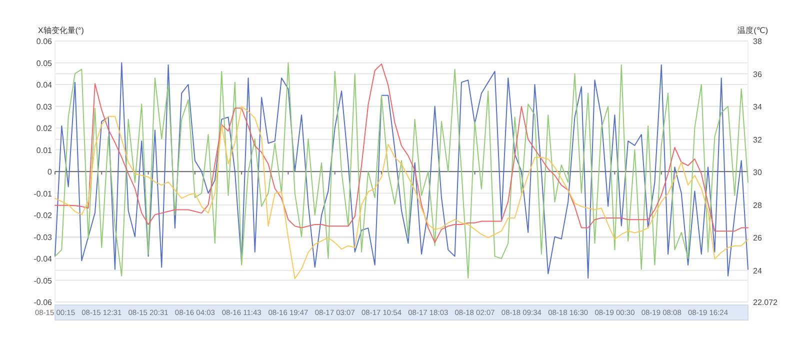  I want to click on y-tick-label: 0, so click(50, 172).